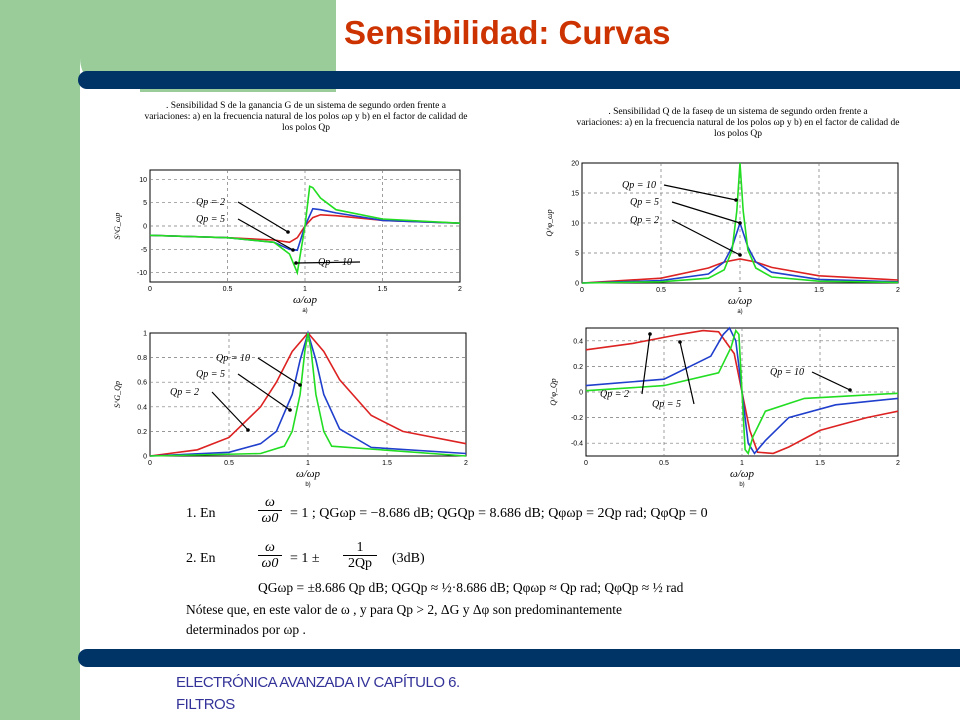 Image resolution: width=960 pixels, height=720 pixels. I want to click on y-axis-label: S^G_Qp, so click(117, 394).